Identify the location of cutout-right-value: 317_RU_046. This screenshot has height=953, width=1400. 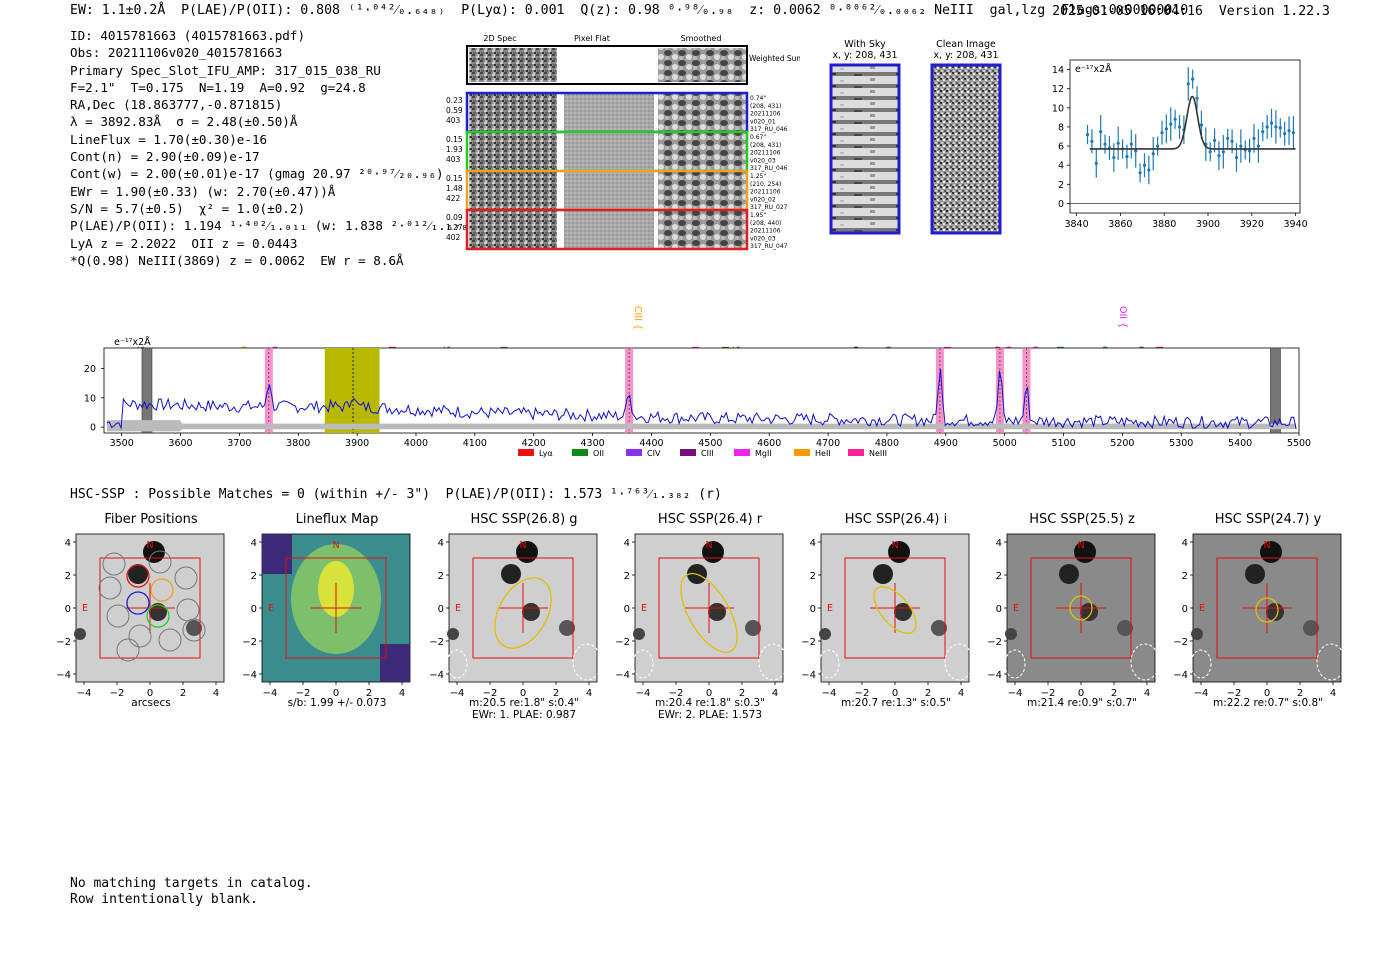
(769, 129).